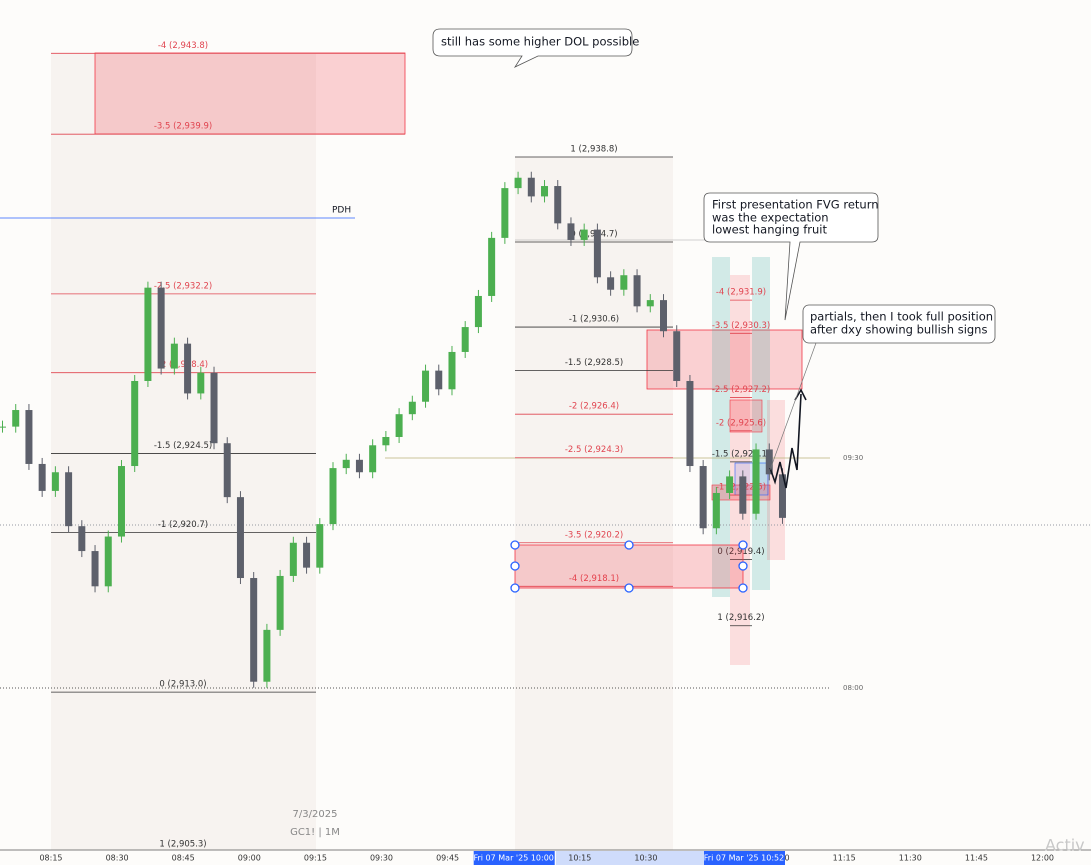 The height and width of the screenshot is (865, 1091). What do you see at coordinates (183, 858) in the screenshot?
I see `time-label: 08:45` at bounding box center [183, 858].